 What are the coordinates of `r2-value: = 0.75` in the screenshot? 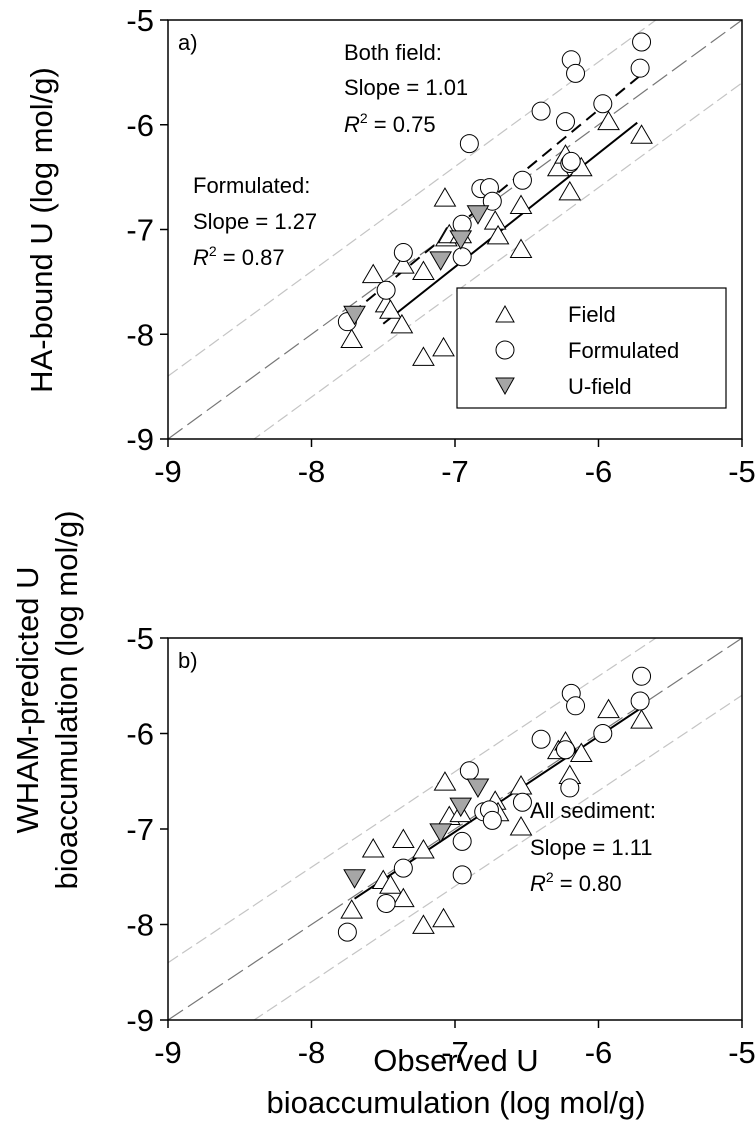 It's located at (402, 124).